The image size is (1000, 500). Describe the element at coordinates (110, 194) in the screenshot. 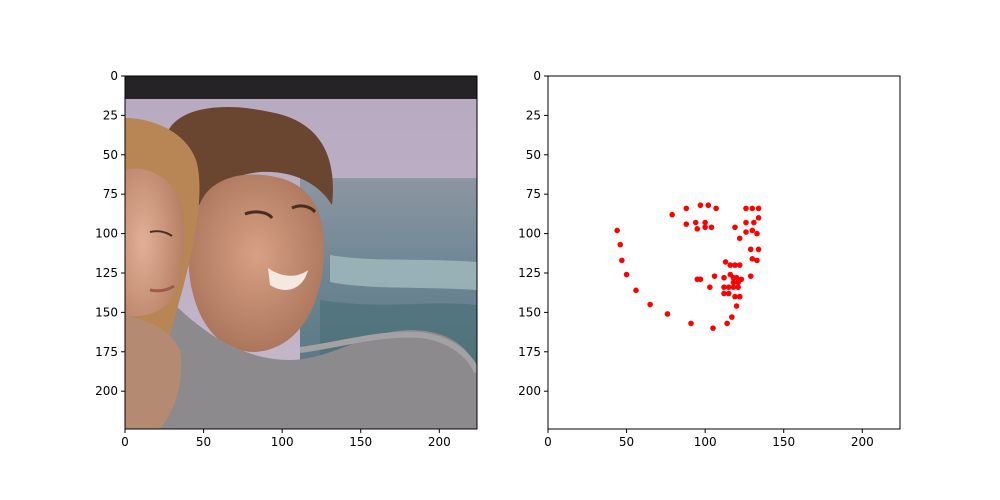

I see `left-y-tick-label: 75` at that location.